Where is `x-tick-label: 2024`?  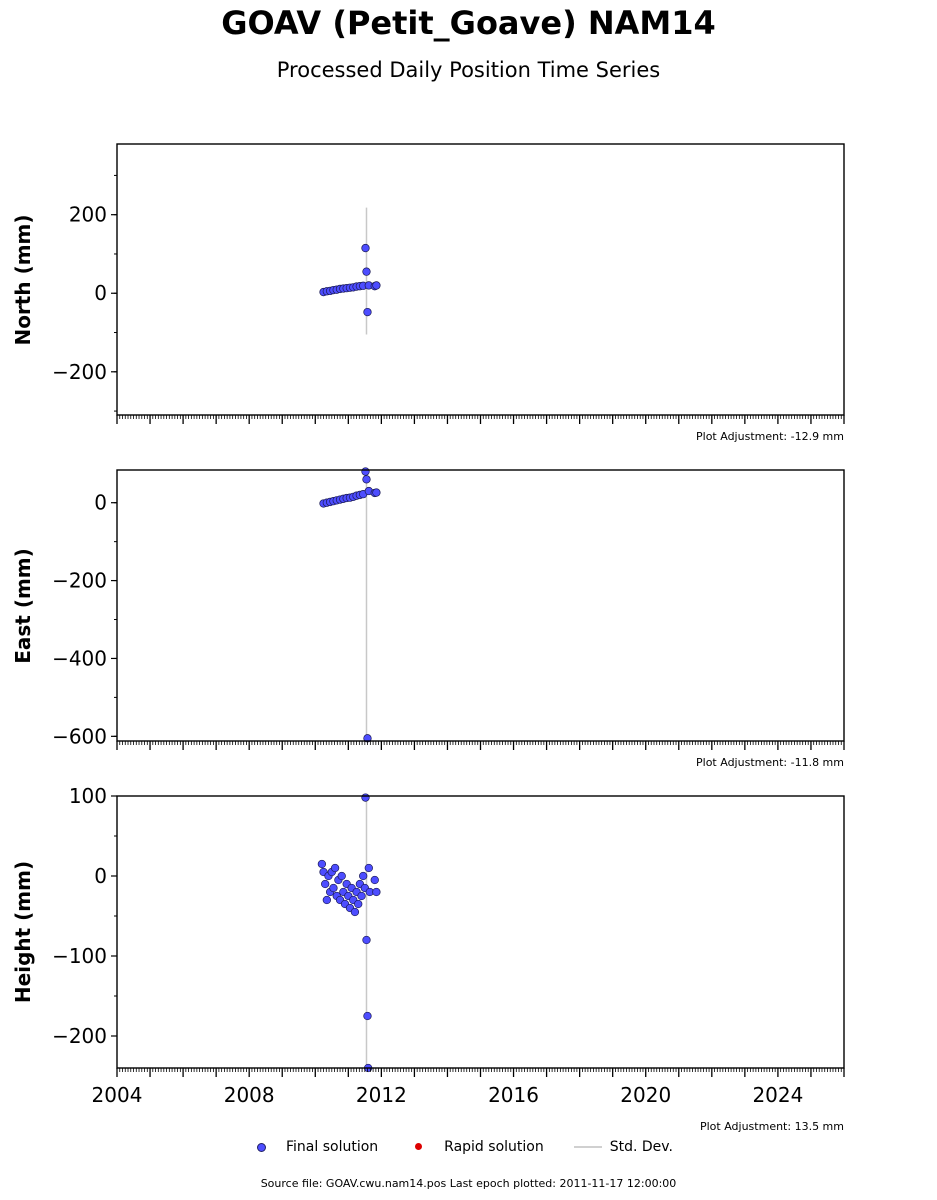
x-tick-label: 2024 is located at coordinates (777, 1095).